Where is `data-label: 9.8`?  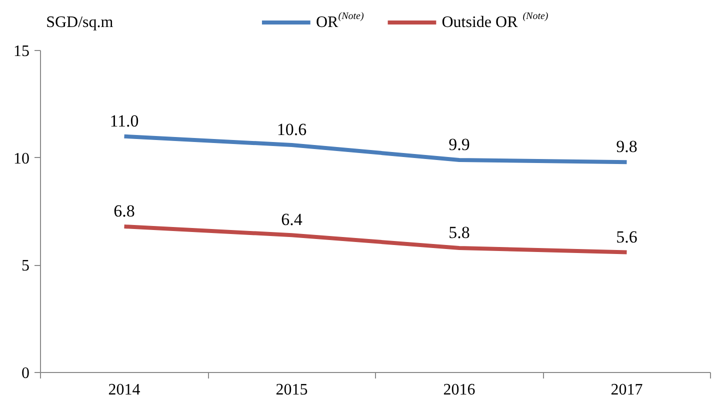 data-label: 9.8 is located at coordinates (627, 146).